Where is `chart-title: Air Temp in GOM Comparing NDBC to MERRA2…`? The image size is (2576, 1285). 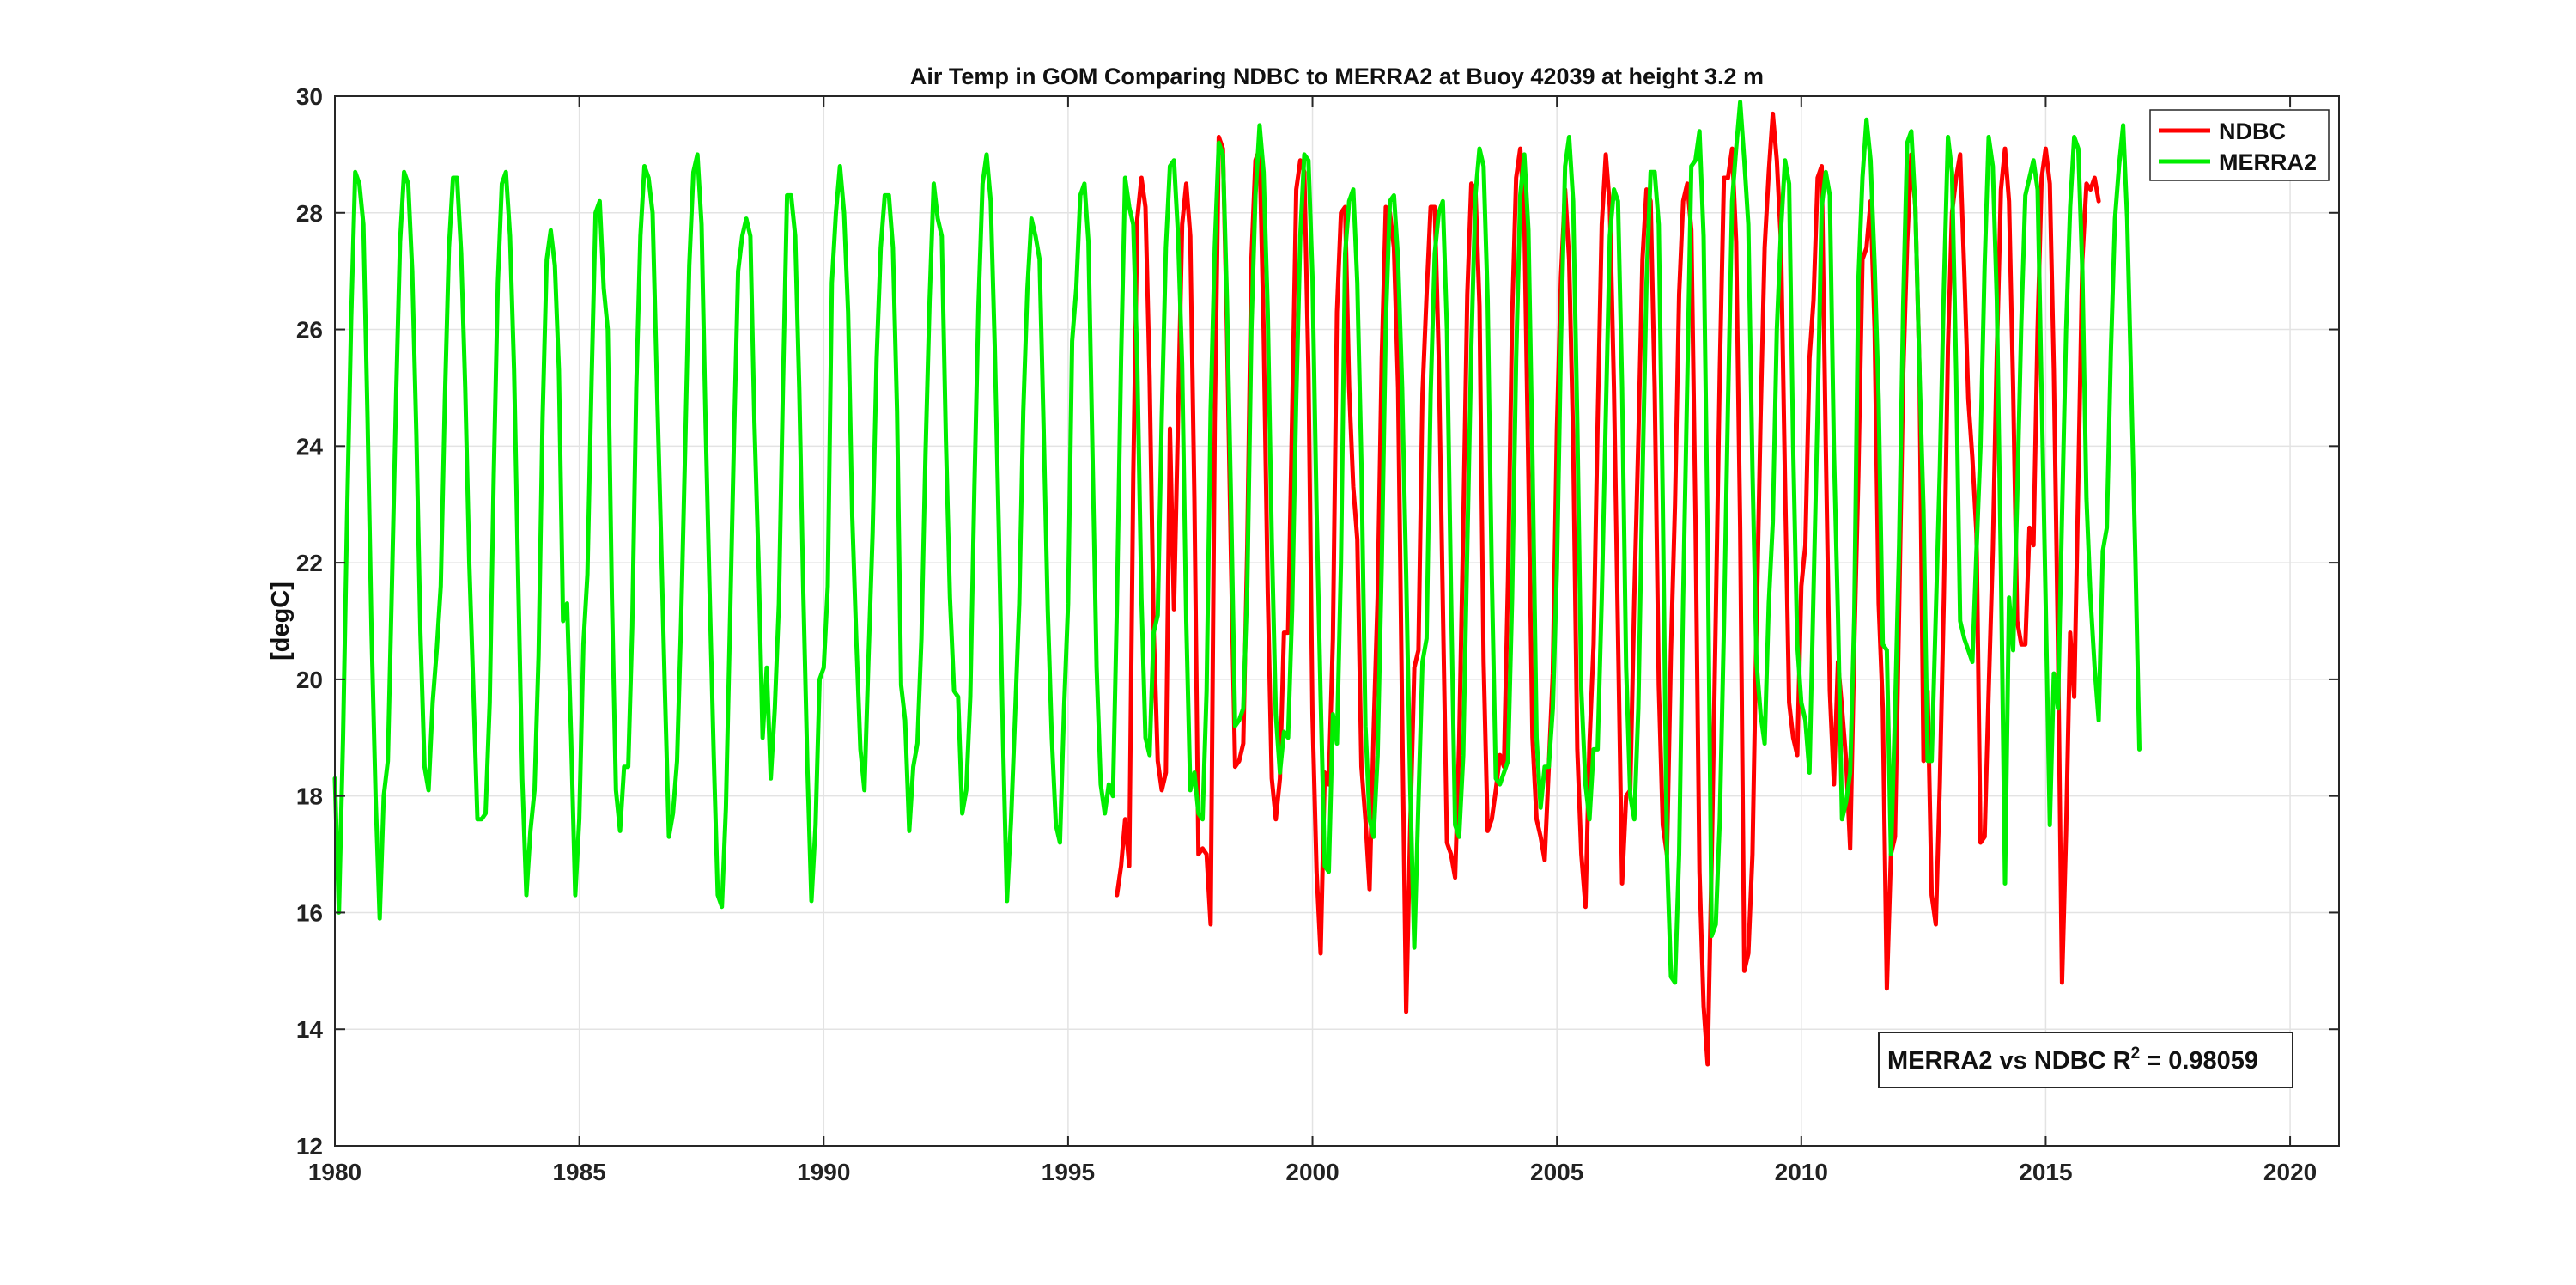 chart-title: Air Temp in GOM Comparing NDBC to MERRA2… is located at coordinates (1337, 77).